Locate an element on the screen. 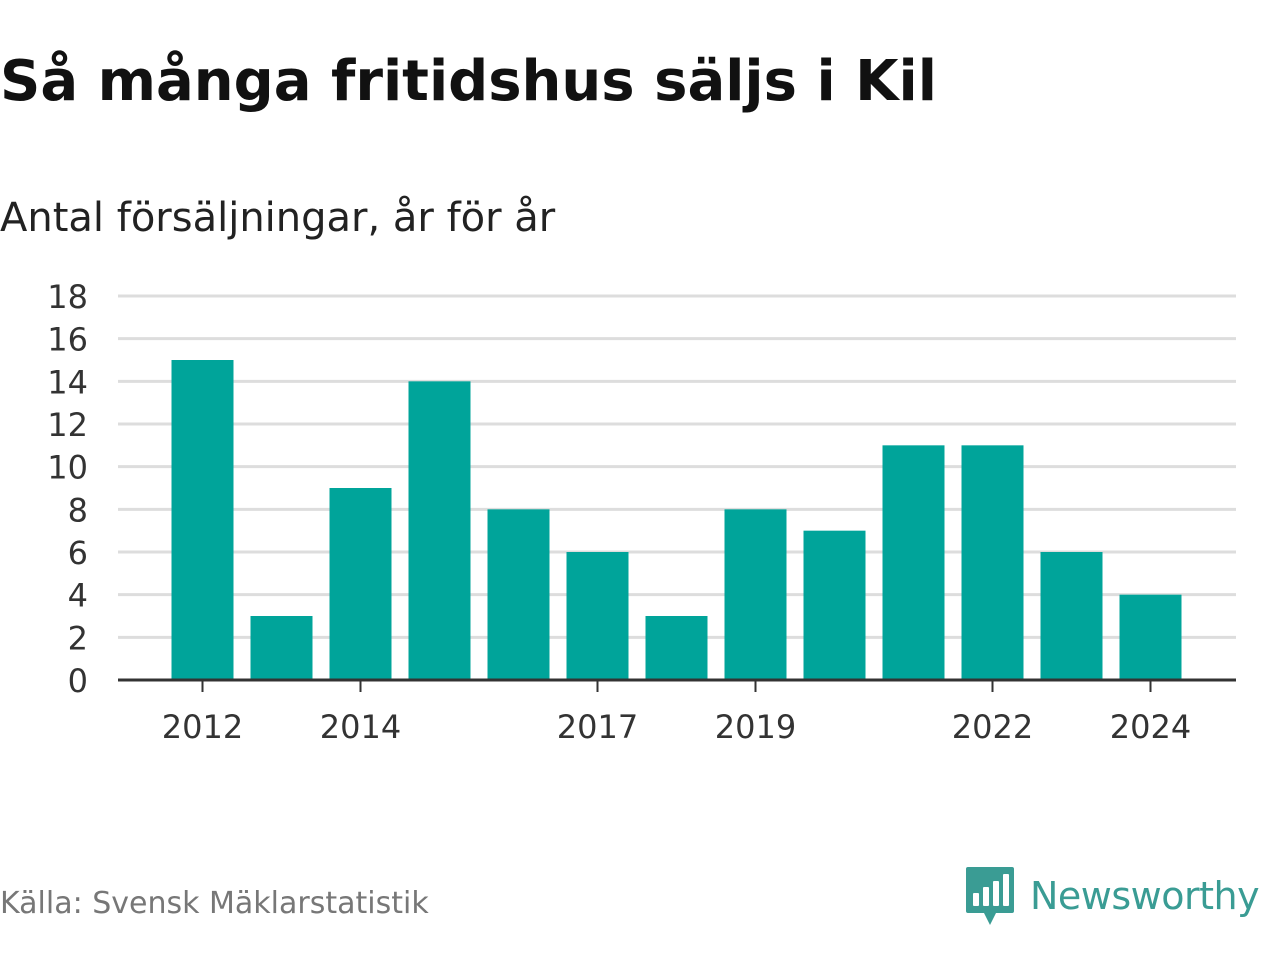  x-tick-label: 2012 is located at coordinates (202, 727).